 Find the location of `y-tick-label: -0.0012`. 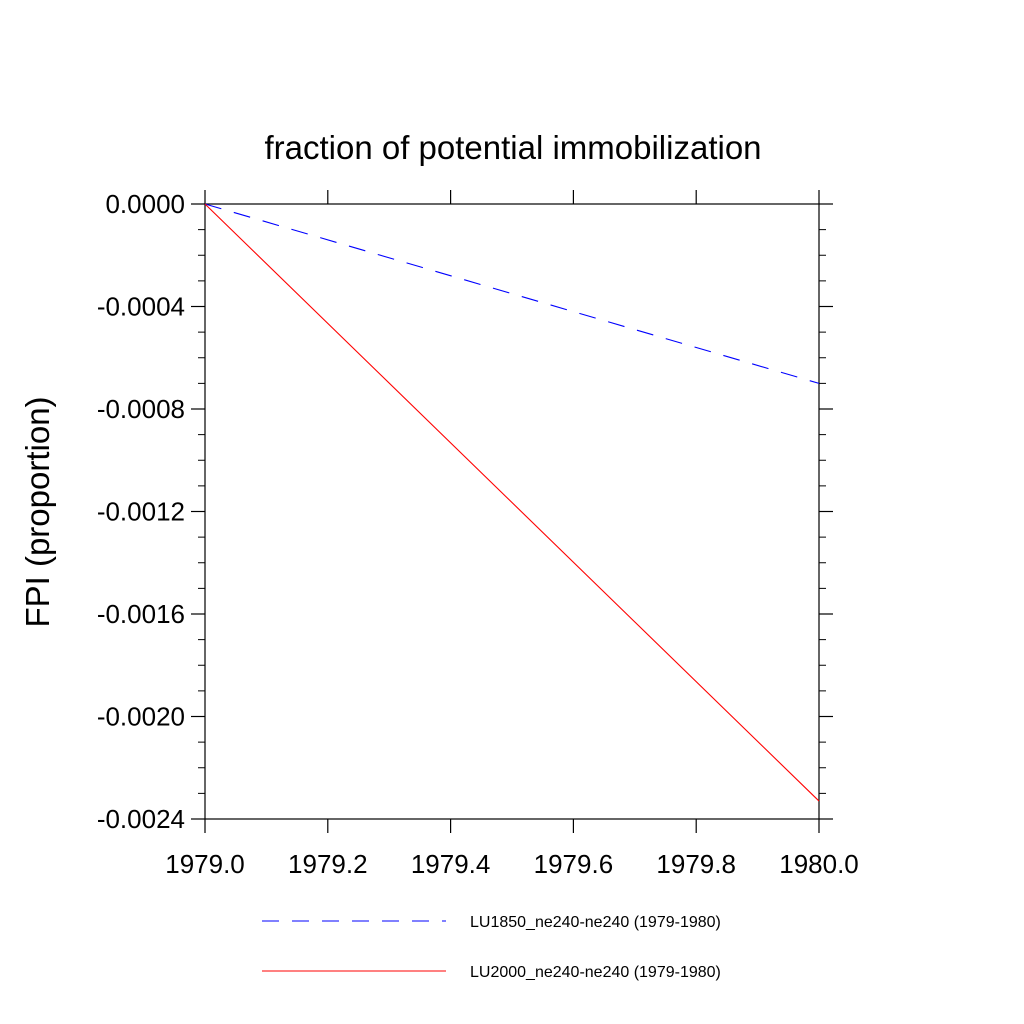

y-tick-label: -0.0012 is located at coordinates (141, 512).